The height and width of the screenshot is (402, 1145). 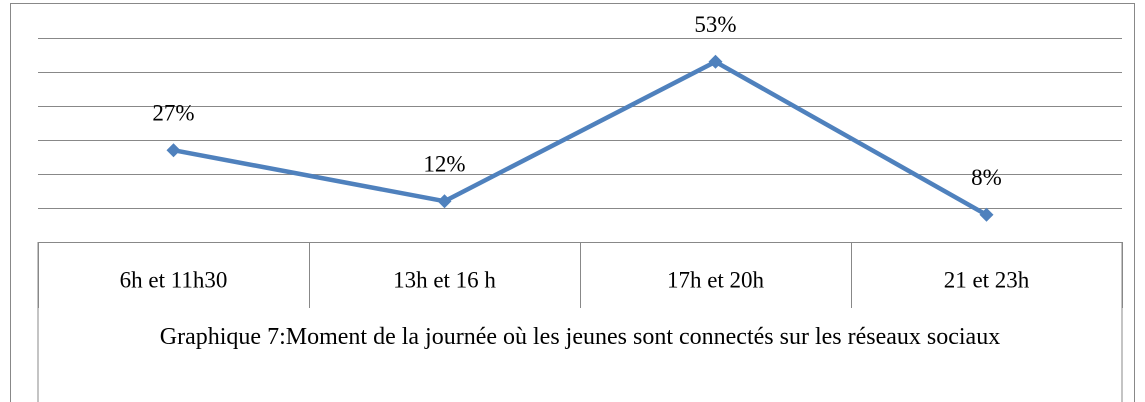 I want to click on data-label: 27%, so click(x=173, y=112).